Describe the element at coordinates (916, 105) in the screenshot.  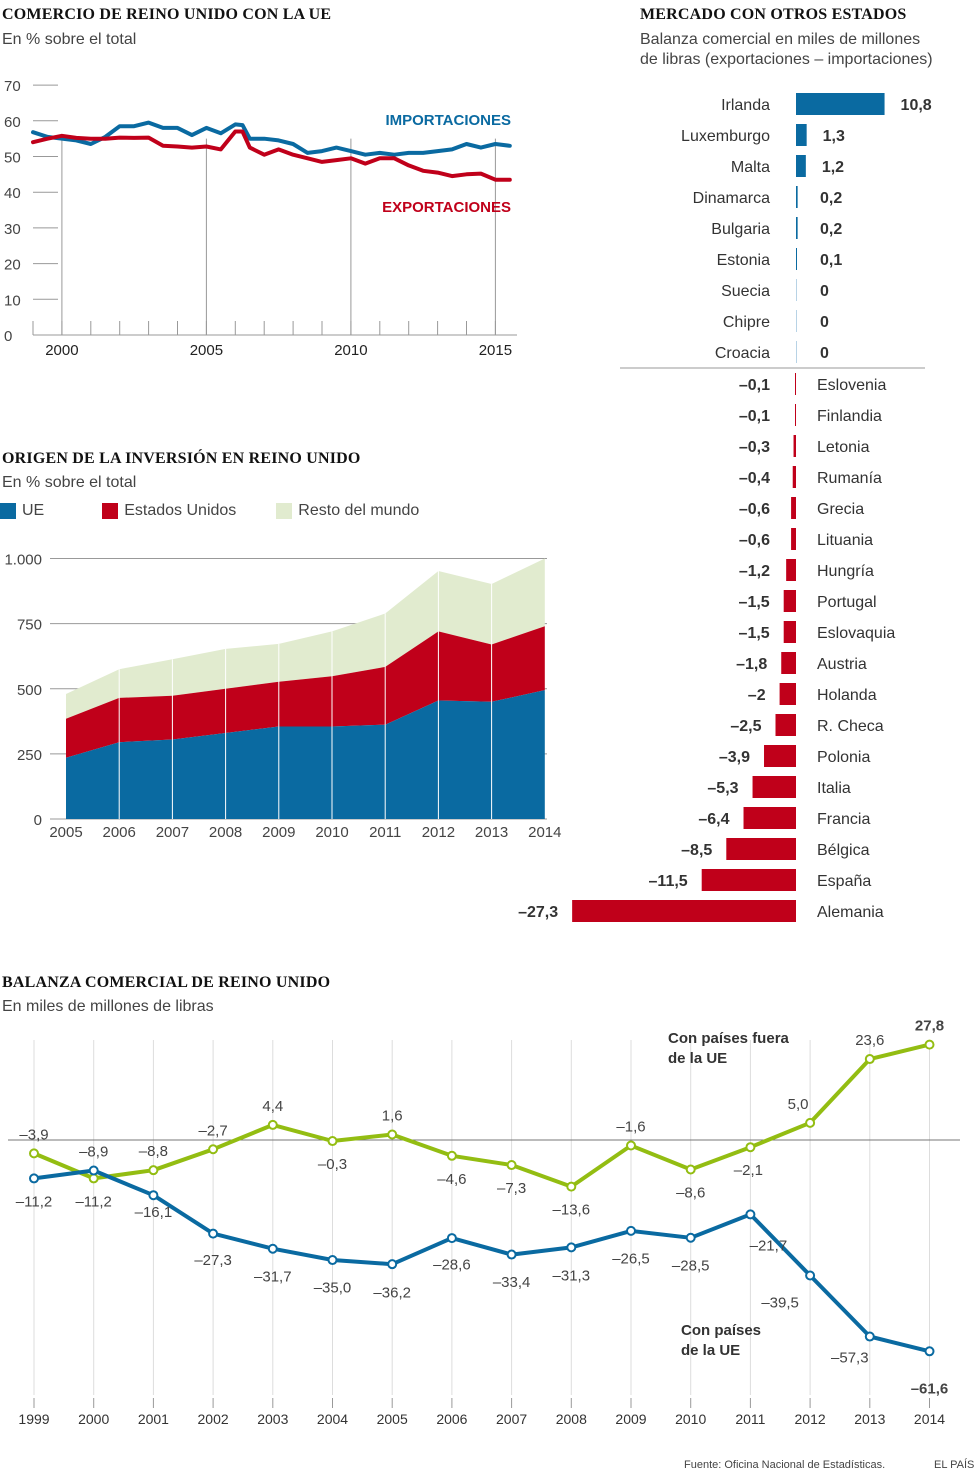
I see `bar-value-label: 10,8` at that location.